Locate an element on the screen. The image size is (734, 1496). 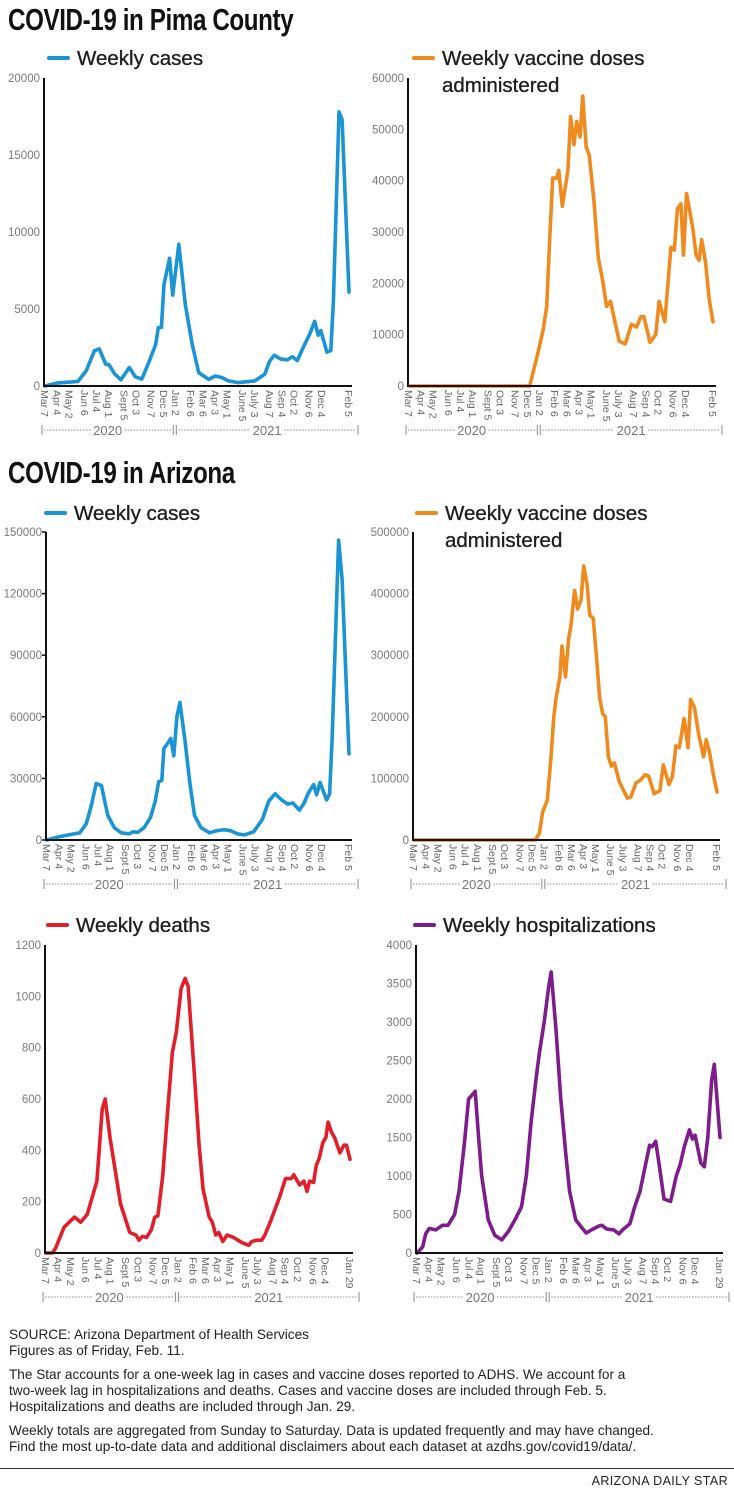
legend-label-line2: administered is located at coordinates (501, 85).